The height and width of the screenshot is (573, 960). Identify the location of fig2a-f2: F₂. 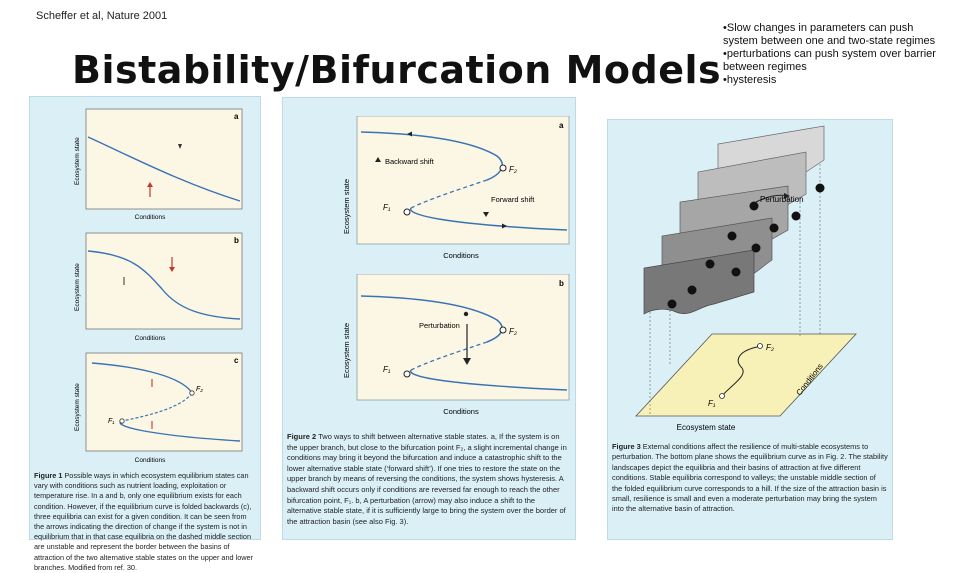
(513, 169).